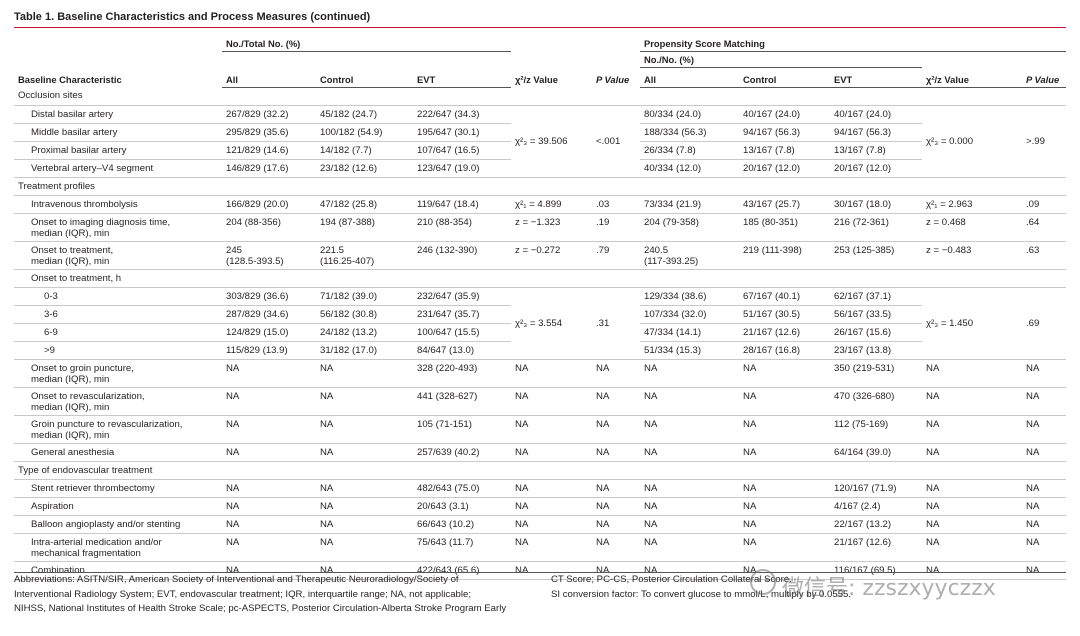  I want to click on table-cell: 119/647 (18.4), so click(462, 204).